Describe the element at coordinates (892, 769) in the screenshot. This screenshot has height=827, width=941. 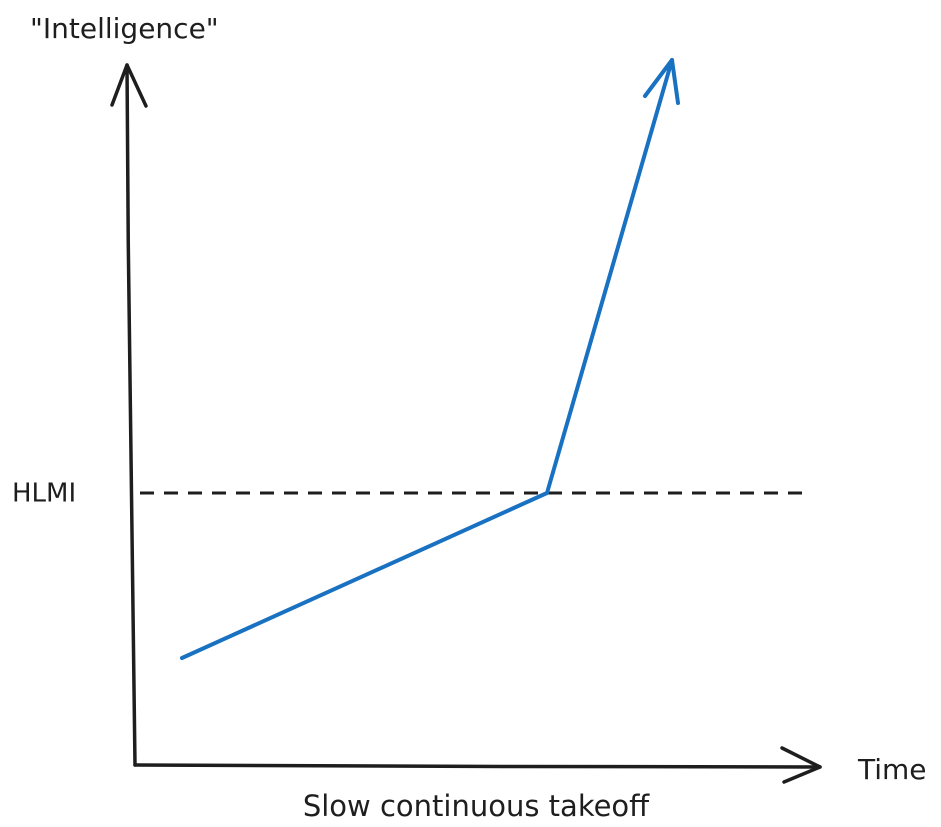
I see `x-axis-label: Time` at that location.